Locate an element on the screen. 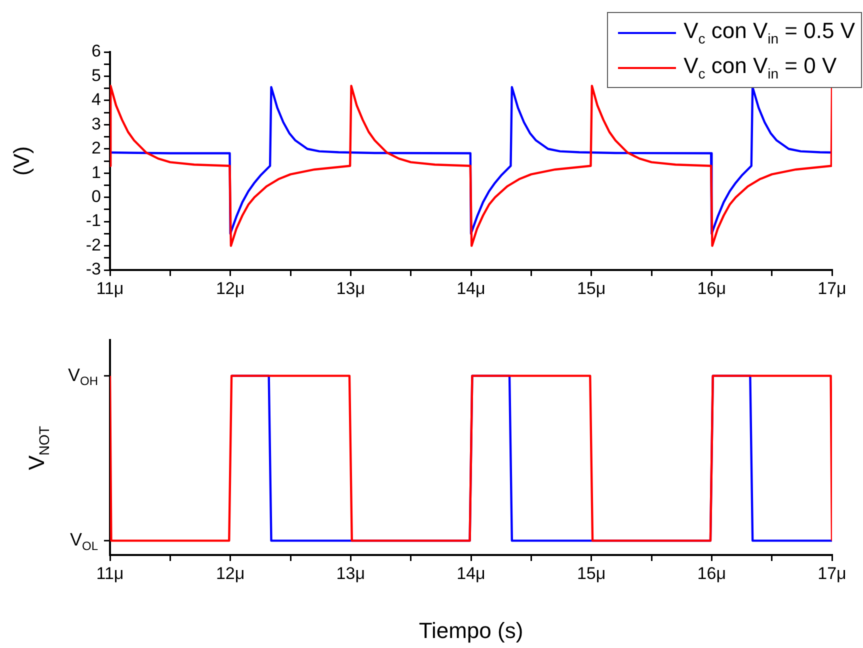 Image resolution: width=863 pixels, height=648 pixels. y-tick-label: 0 is located at coordinates (96, 196).